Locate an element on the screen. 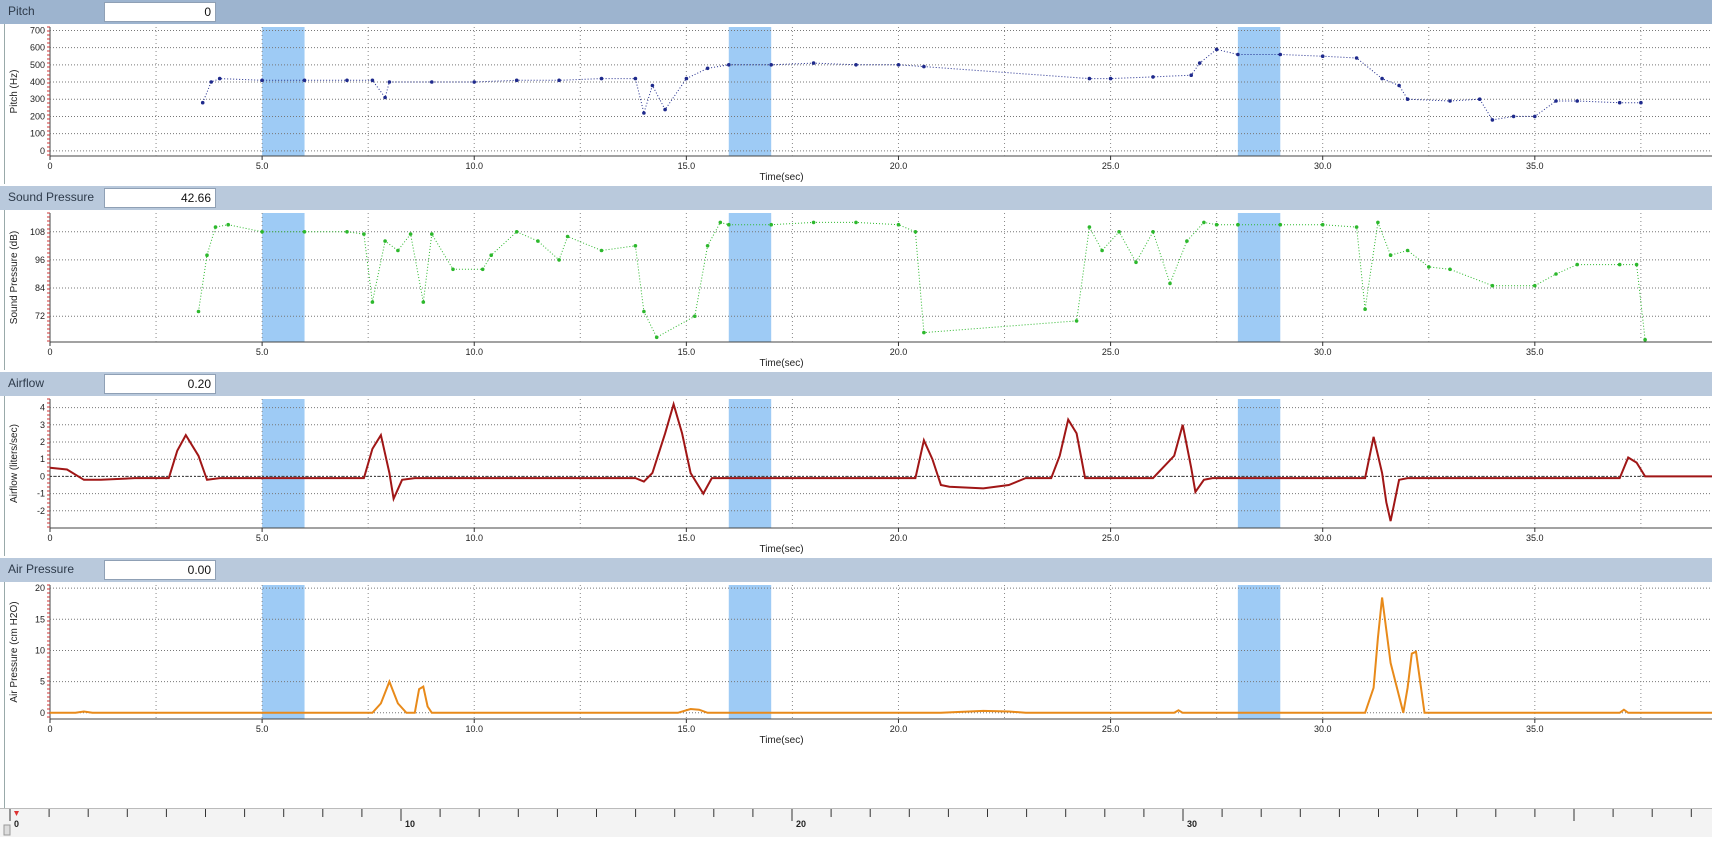 This screenshot has width=1712, height=842. scroll-left-icon is located at coordinates (7, 830).